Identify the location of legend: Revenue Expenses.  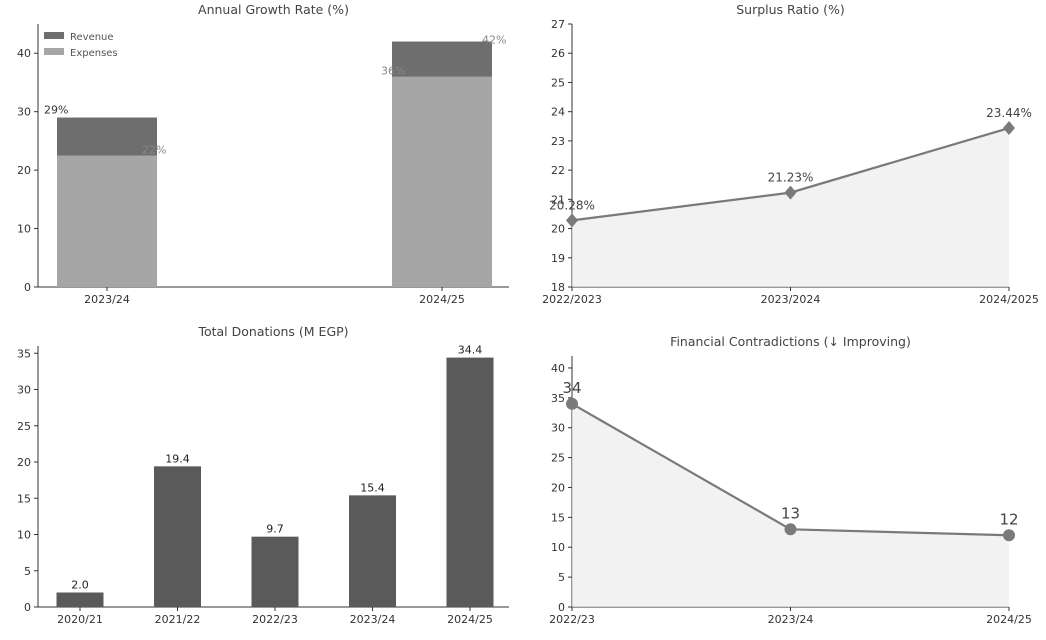
(81, 45).